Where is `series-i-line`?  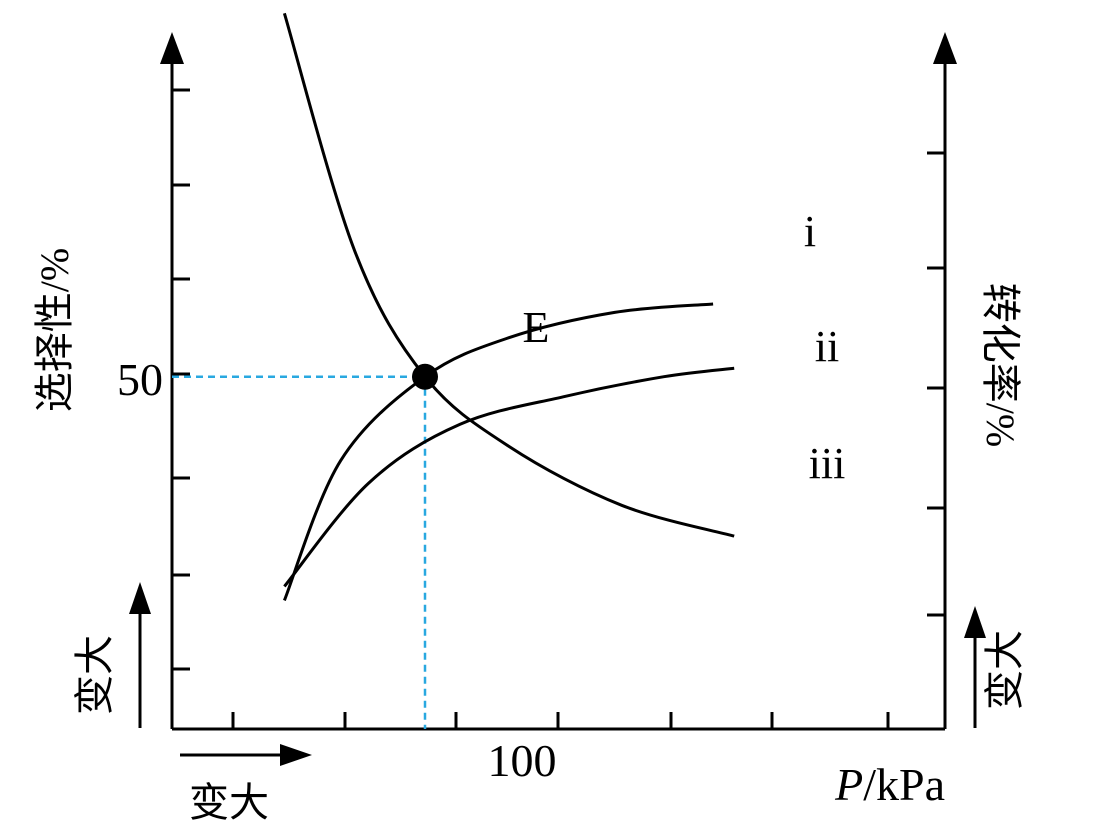
series-i-line is located at coordinates (498, 451).